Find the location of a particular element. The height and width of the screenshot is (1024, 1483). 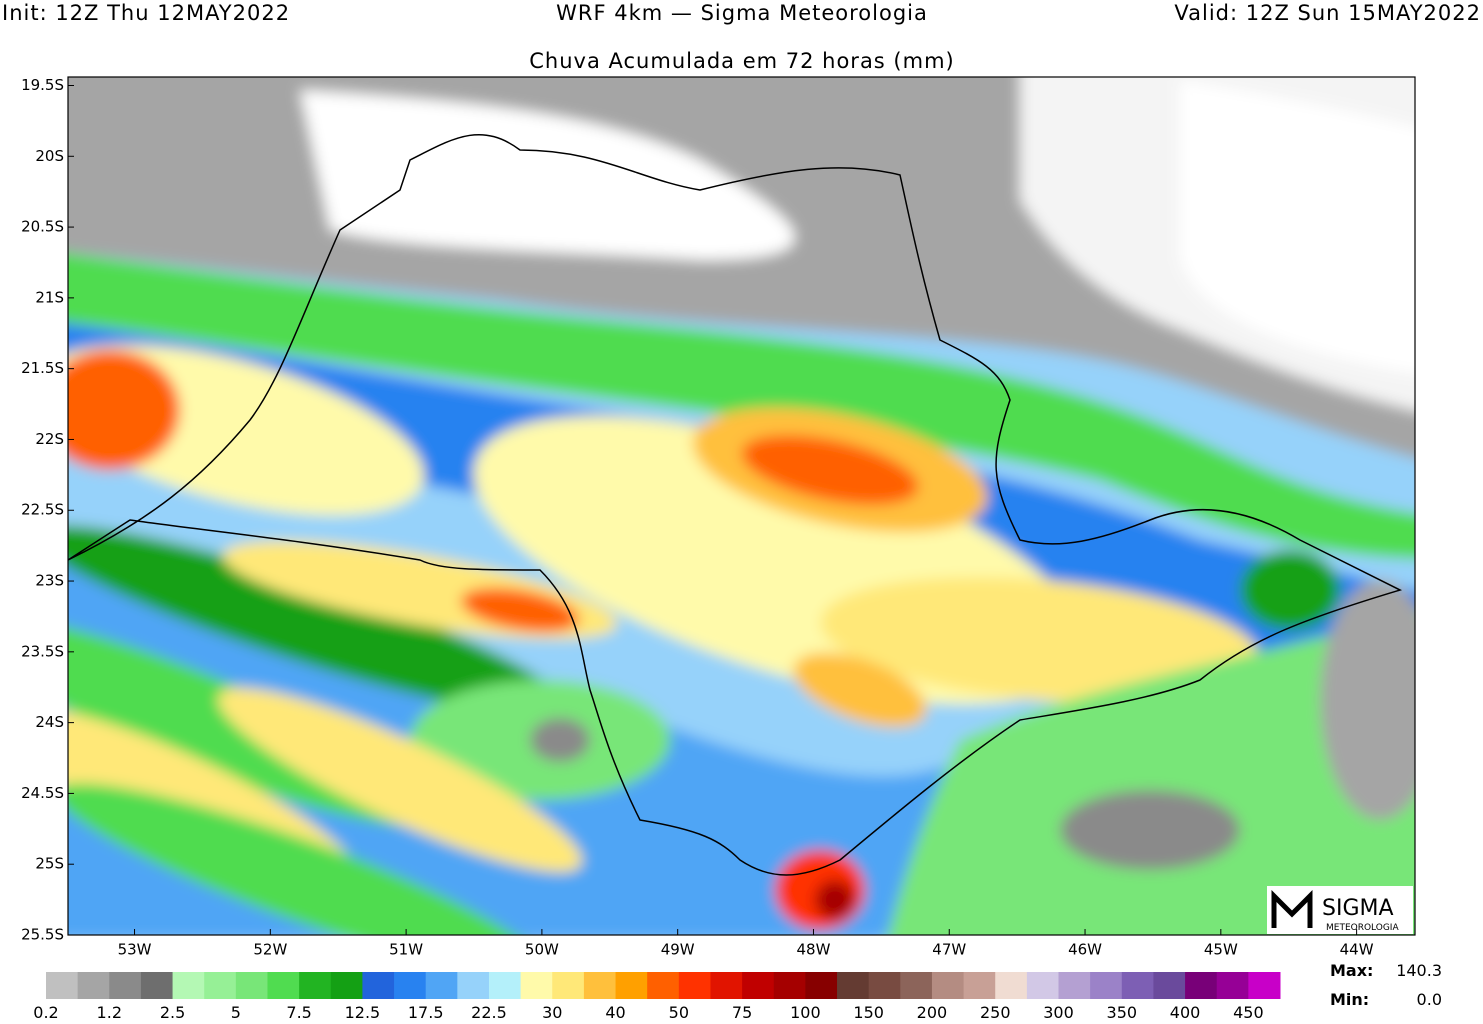

y-tick-label: 20.5S is located at coordinates (42, 227).